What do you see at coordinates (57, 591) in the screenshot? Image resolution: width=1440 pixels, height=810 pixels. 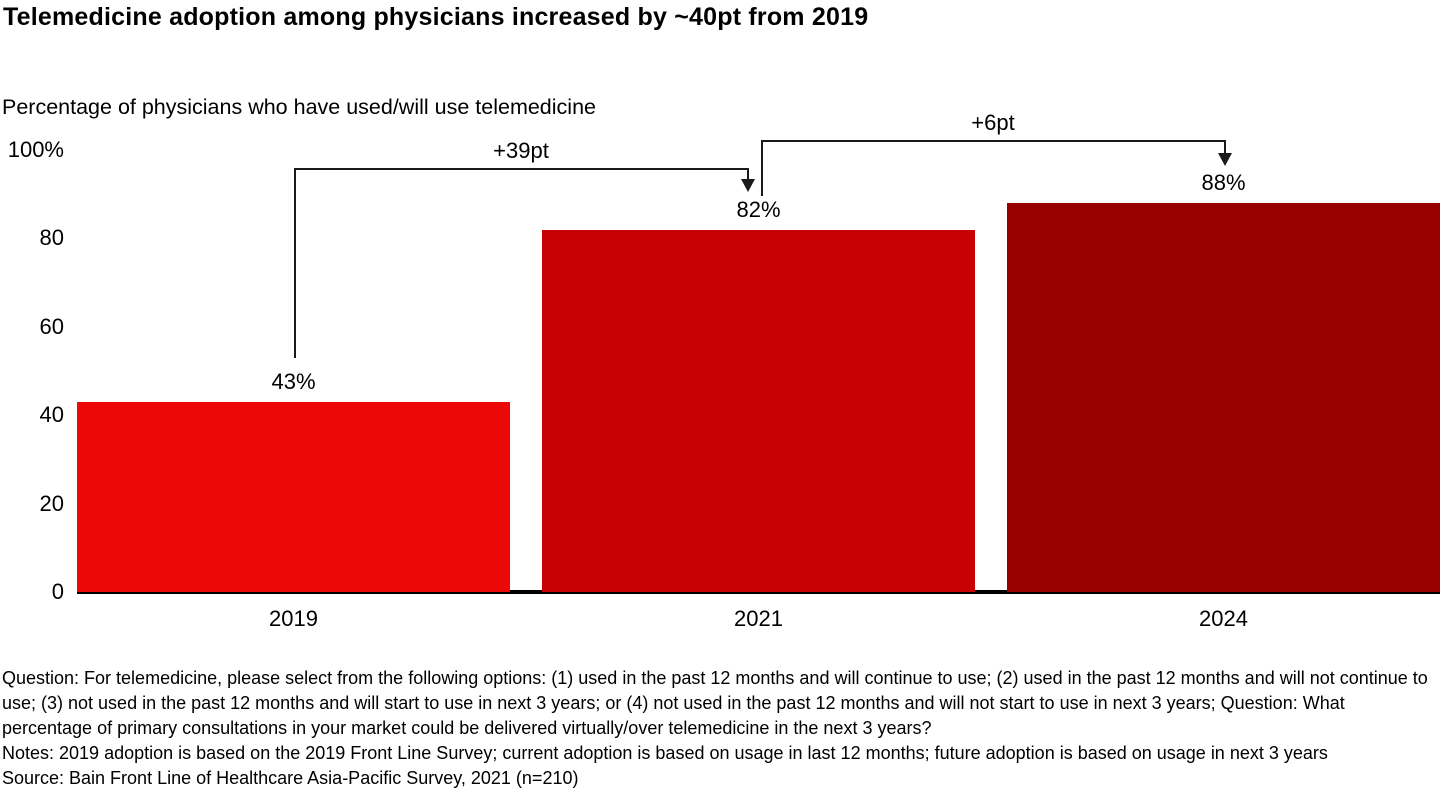 I see `y-axis-label-0: 0` at bounding box center [57, 591].